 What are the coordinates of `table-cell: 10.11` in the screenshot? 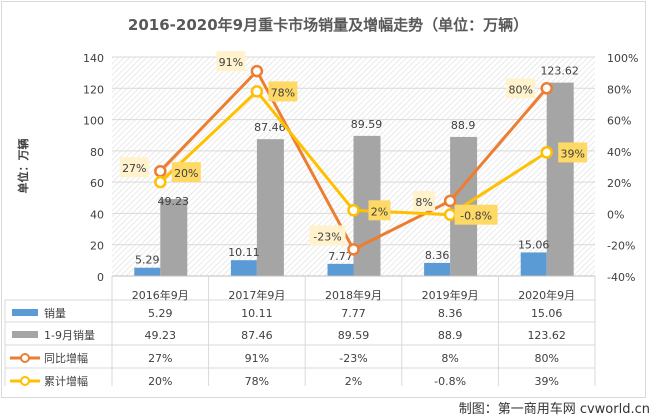 It's located at (257, 313).